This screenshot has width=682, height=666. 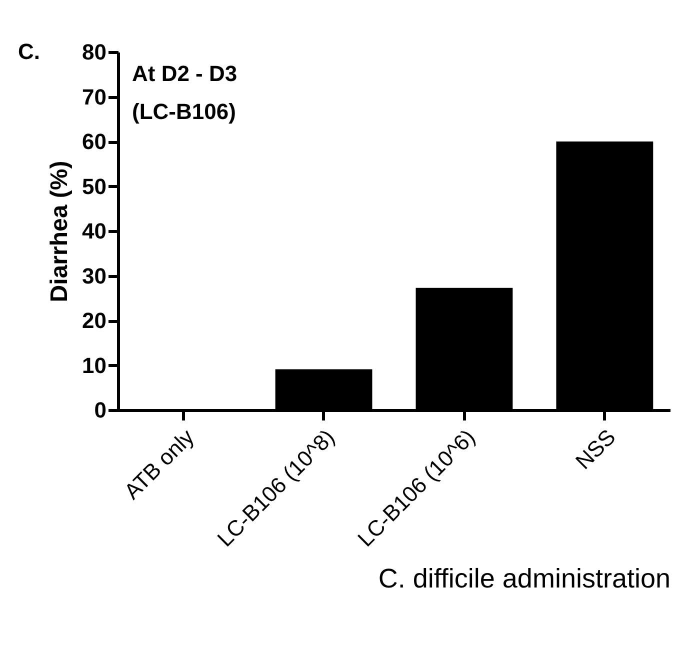 What do you see at coordinates (100, 410) in the screenshot?
I see `y-tick-label: 0` at bounding box center [100, 410].